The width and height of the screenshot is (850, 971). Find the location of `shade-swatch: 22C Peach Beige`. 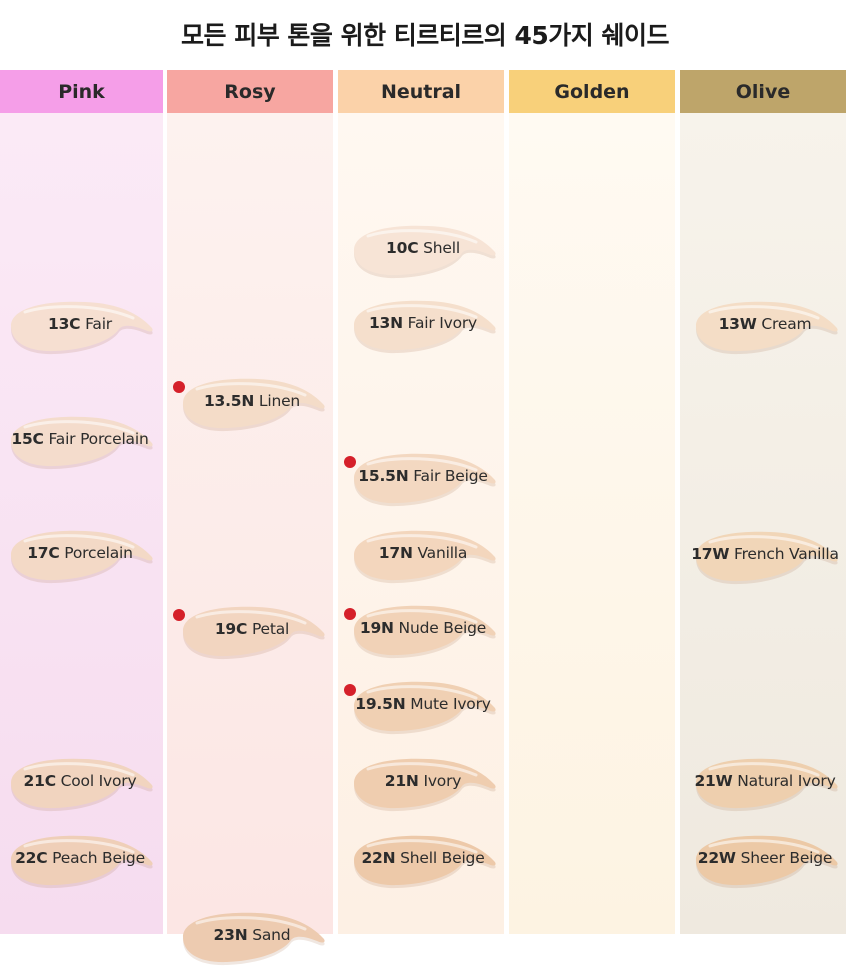

shade-swatch: 22C Peach Beige is located at coordinates (80, 862).